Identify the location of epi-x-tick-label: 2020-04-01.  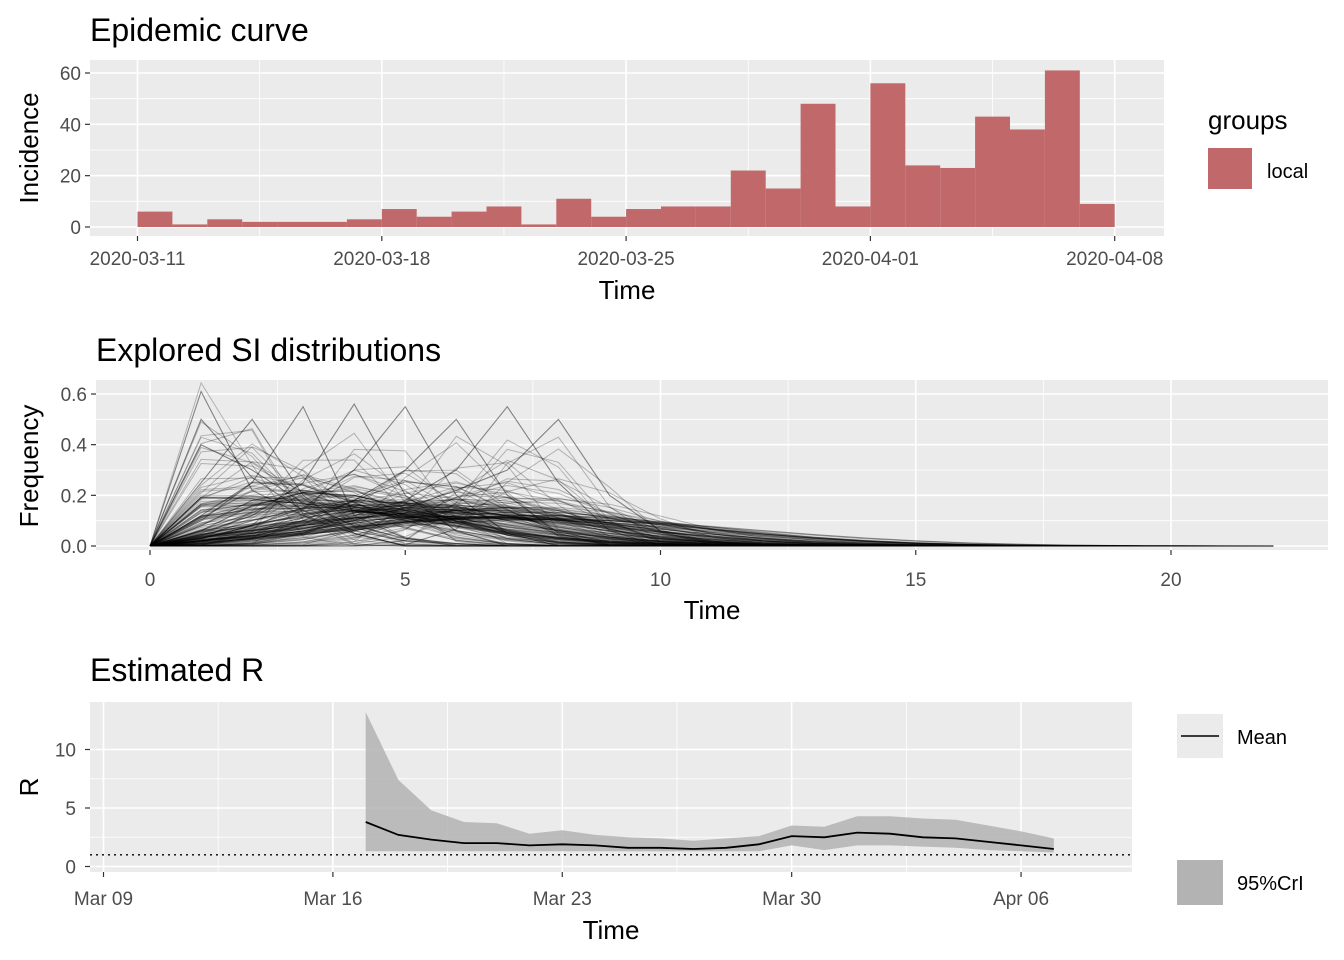
(870, 259).